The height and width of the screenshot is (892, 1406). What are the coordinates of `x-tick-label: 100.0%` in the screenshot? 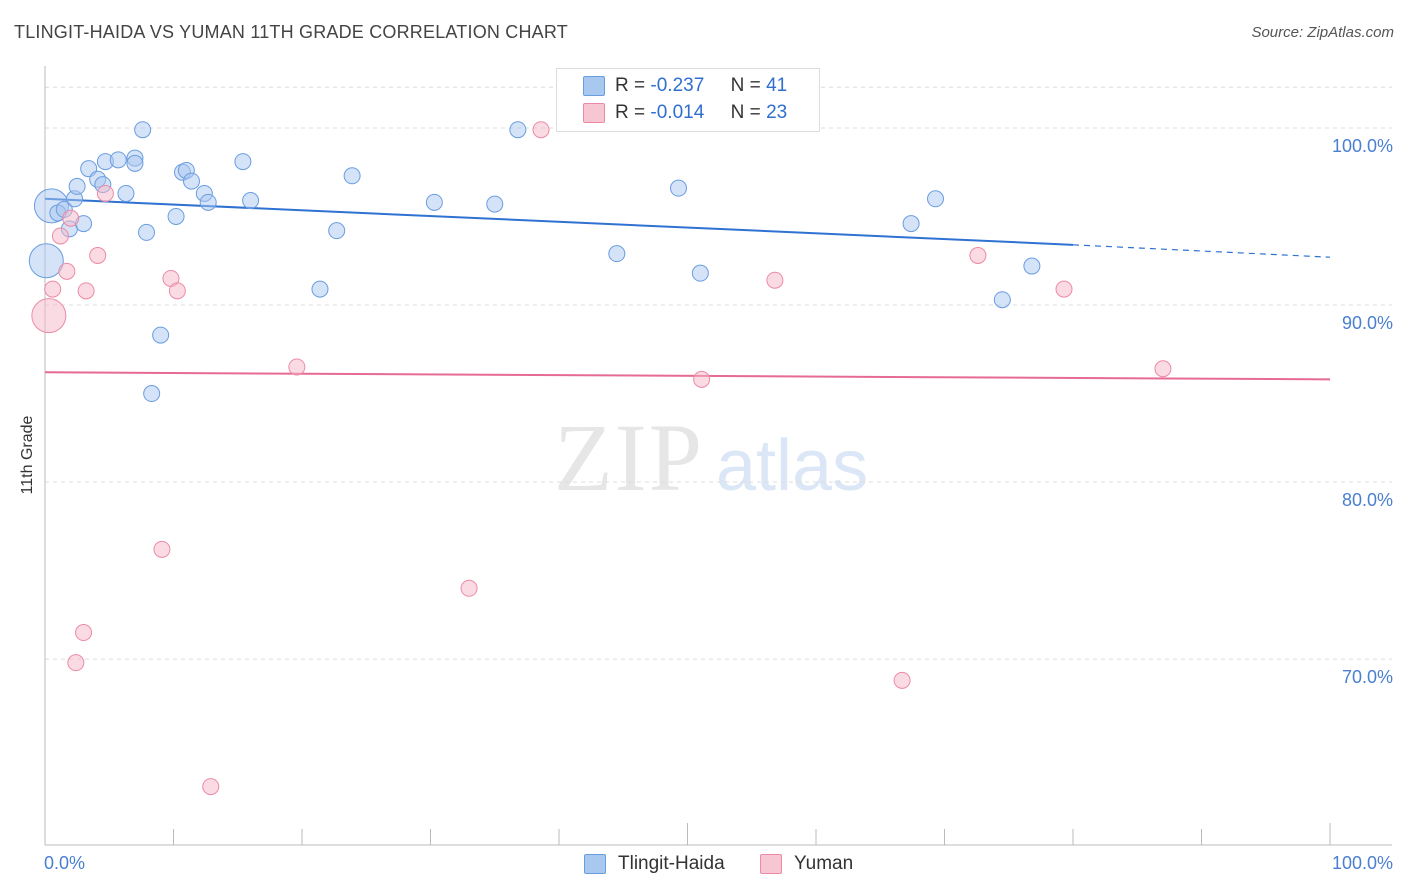 It's located at (1362, 863).